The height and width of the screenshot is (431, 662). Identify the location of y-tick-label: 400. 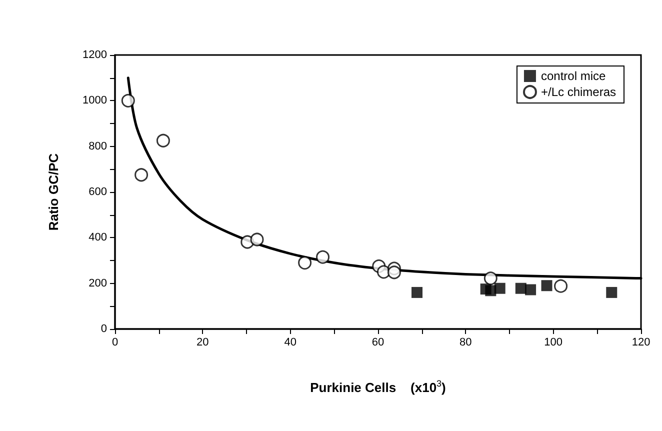
(97, 238).